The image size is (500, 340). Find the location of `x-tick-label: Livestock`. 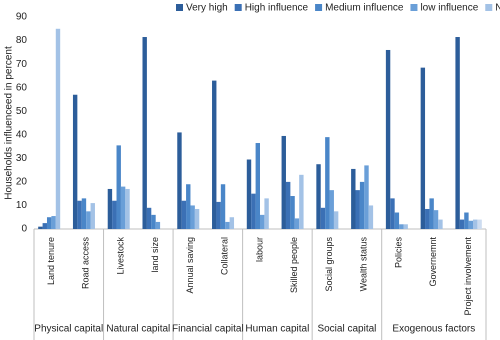

x-tick-label: Livestock is located at coordinates (120, 256).